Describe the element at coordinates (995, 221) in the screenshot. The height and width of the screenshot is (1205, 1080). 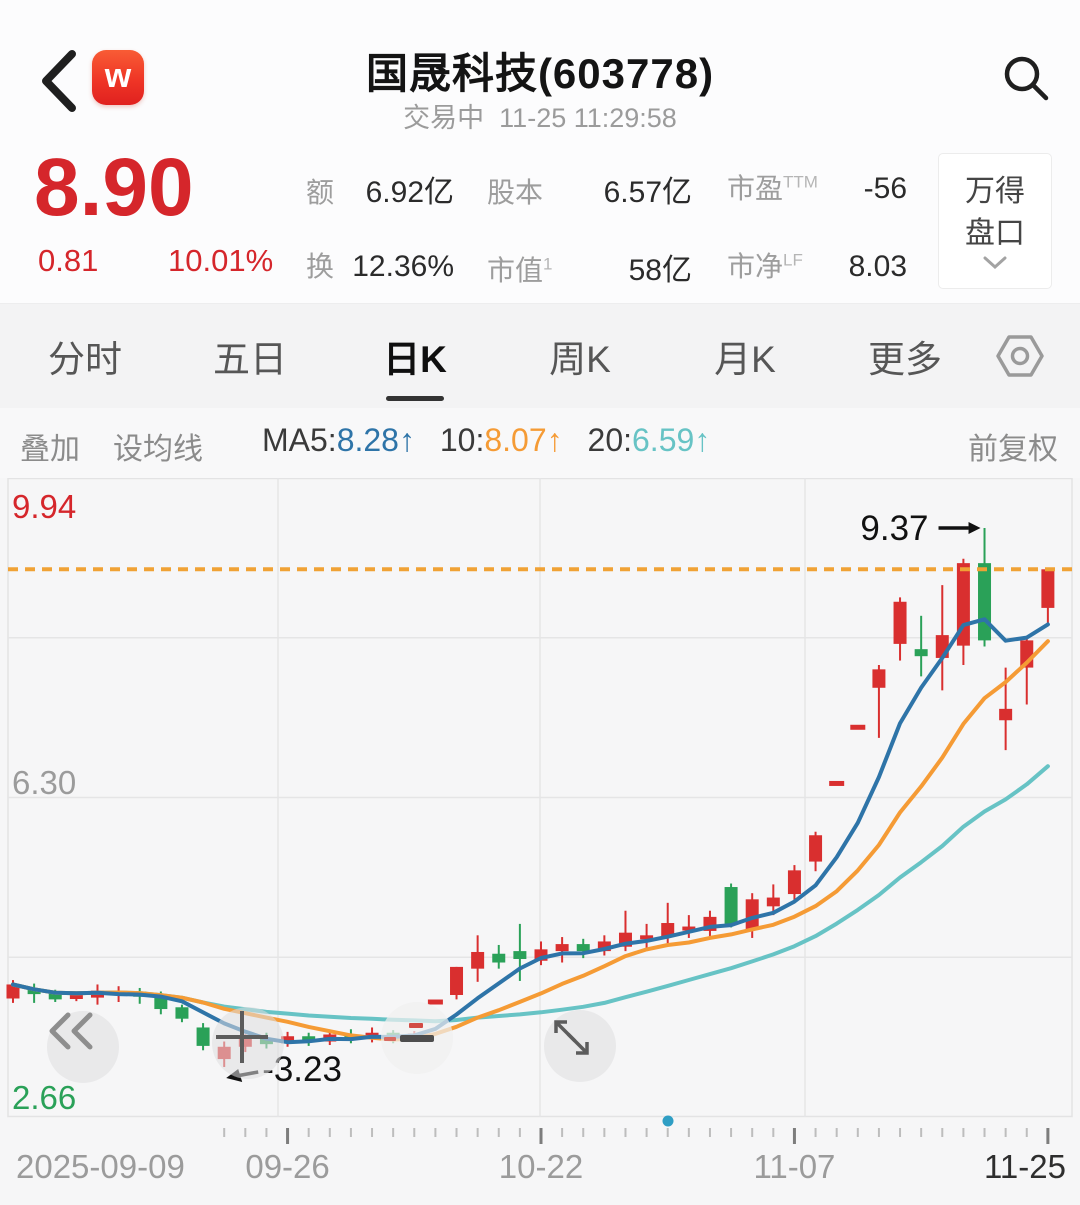
I see `wind-order-book-button: 万得 盘口` at that location.